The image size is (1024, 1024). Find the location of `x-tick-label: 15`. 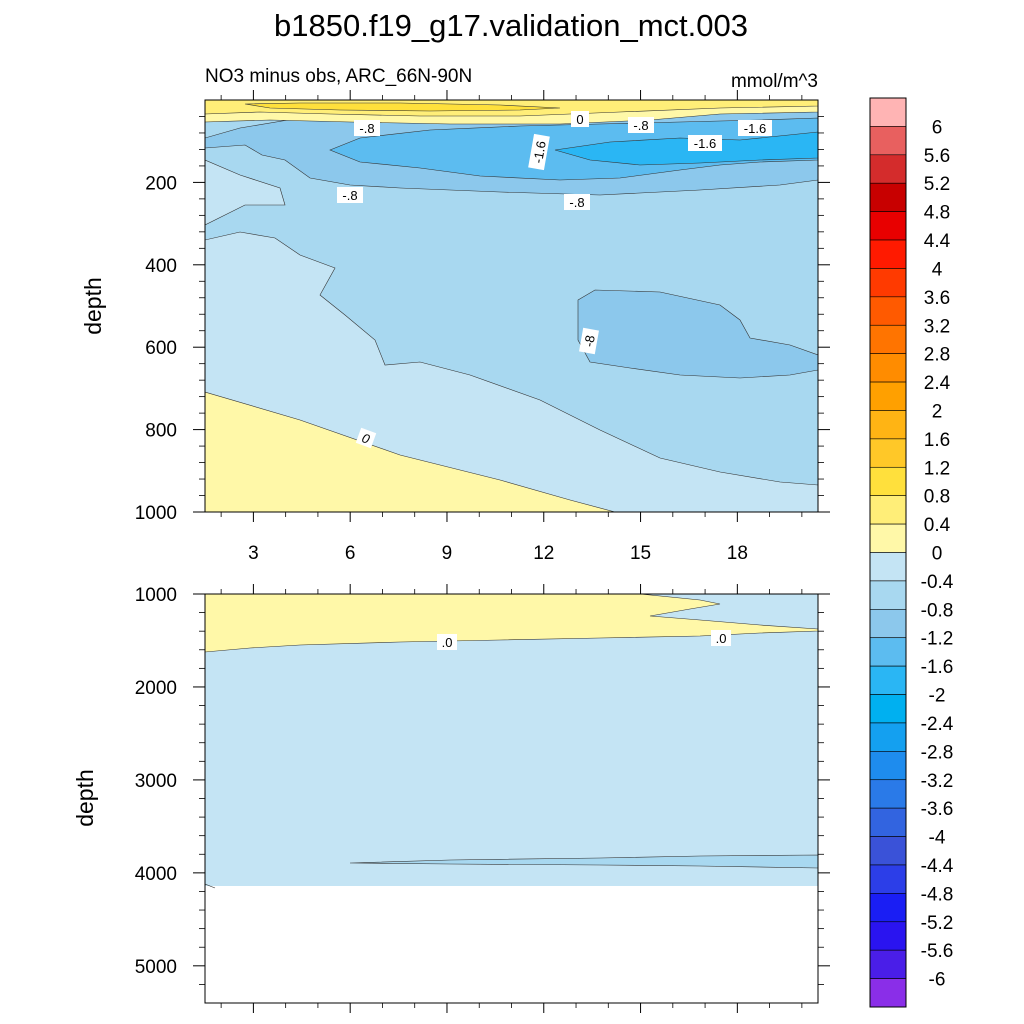

x-tick-label: 15 is located at coordinates (640, 553).